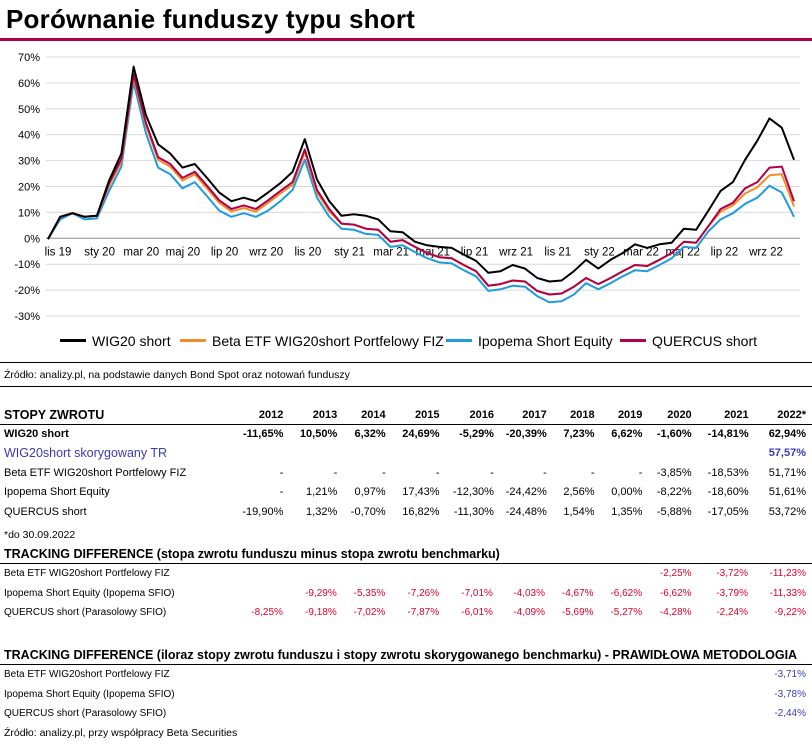 The width and height of the screenshot is (812, 745). What do you see at coordinates (373, 414) in the screenshot?
I see `year-header: 2014` at bounding box center [373, 414].